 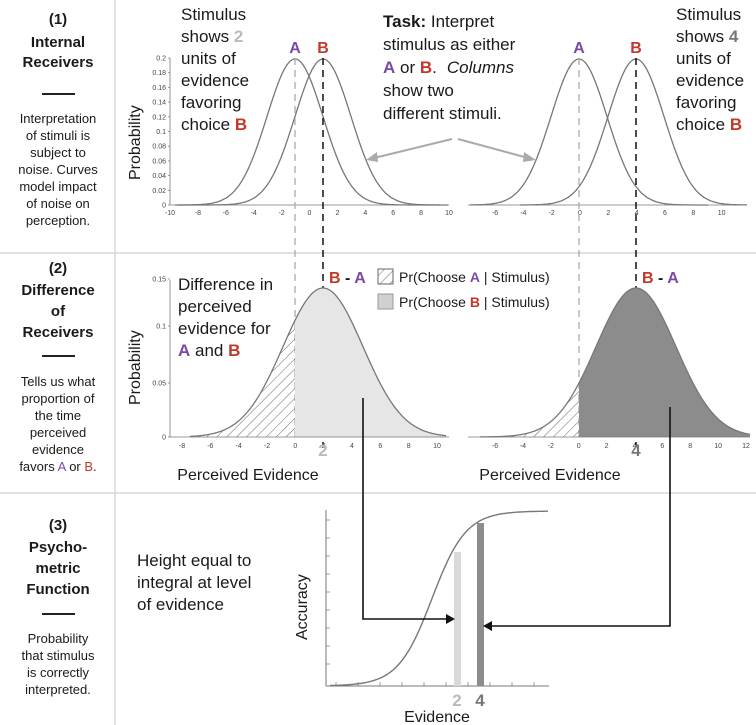 I want to click on row2-left-x-tick-label: 2, so click(x=324, y=446).